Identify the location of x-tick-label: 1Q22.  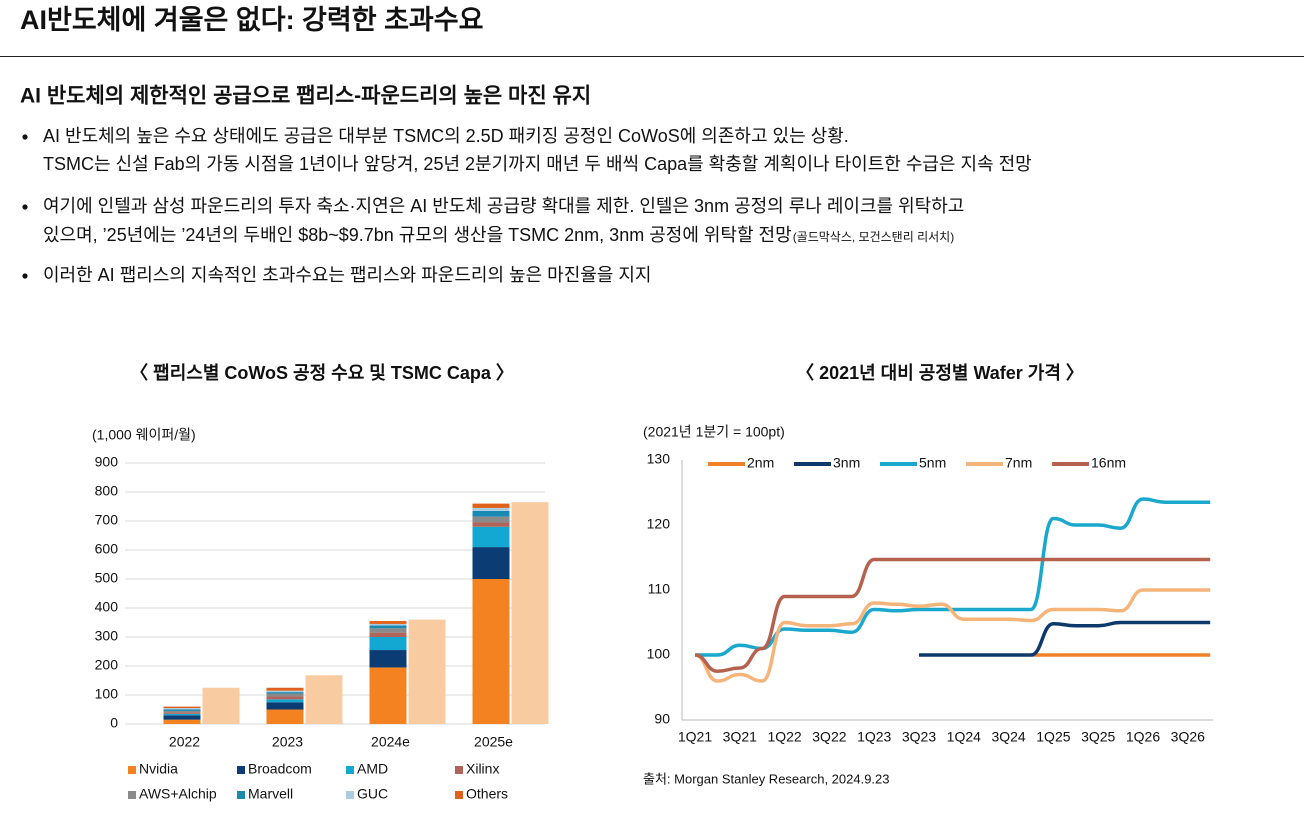
(784, 737).